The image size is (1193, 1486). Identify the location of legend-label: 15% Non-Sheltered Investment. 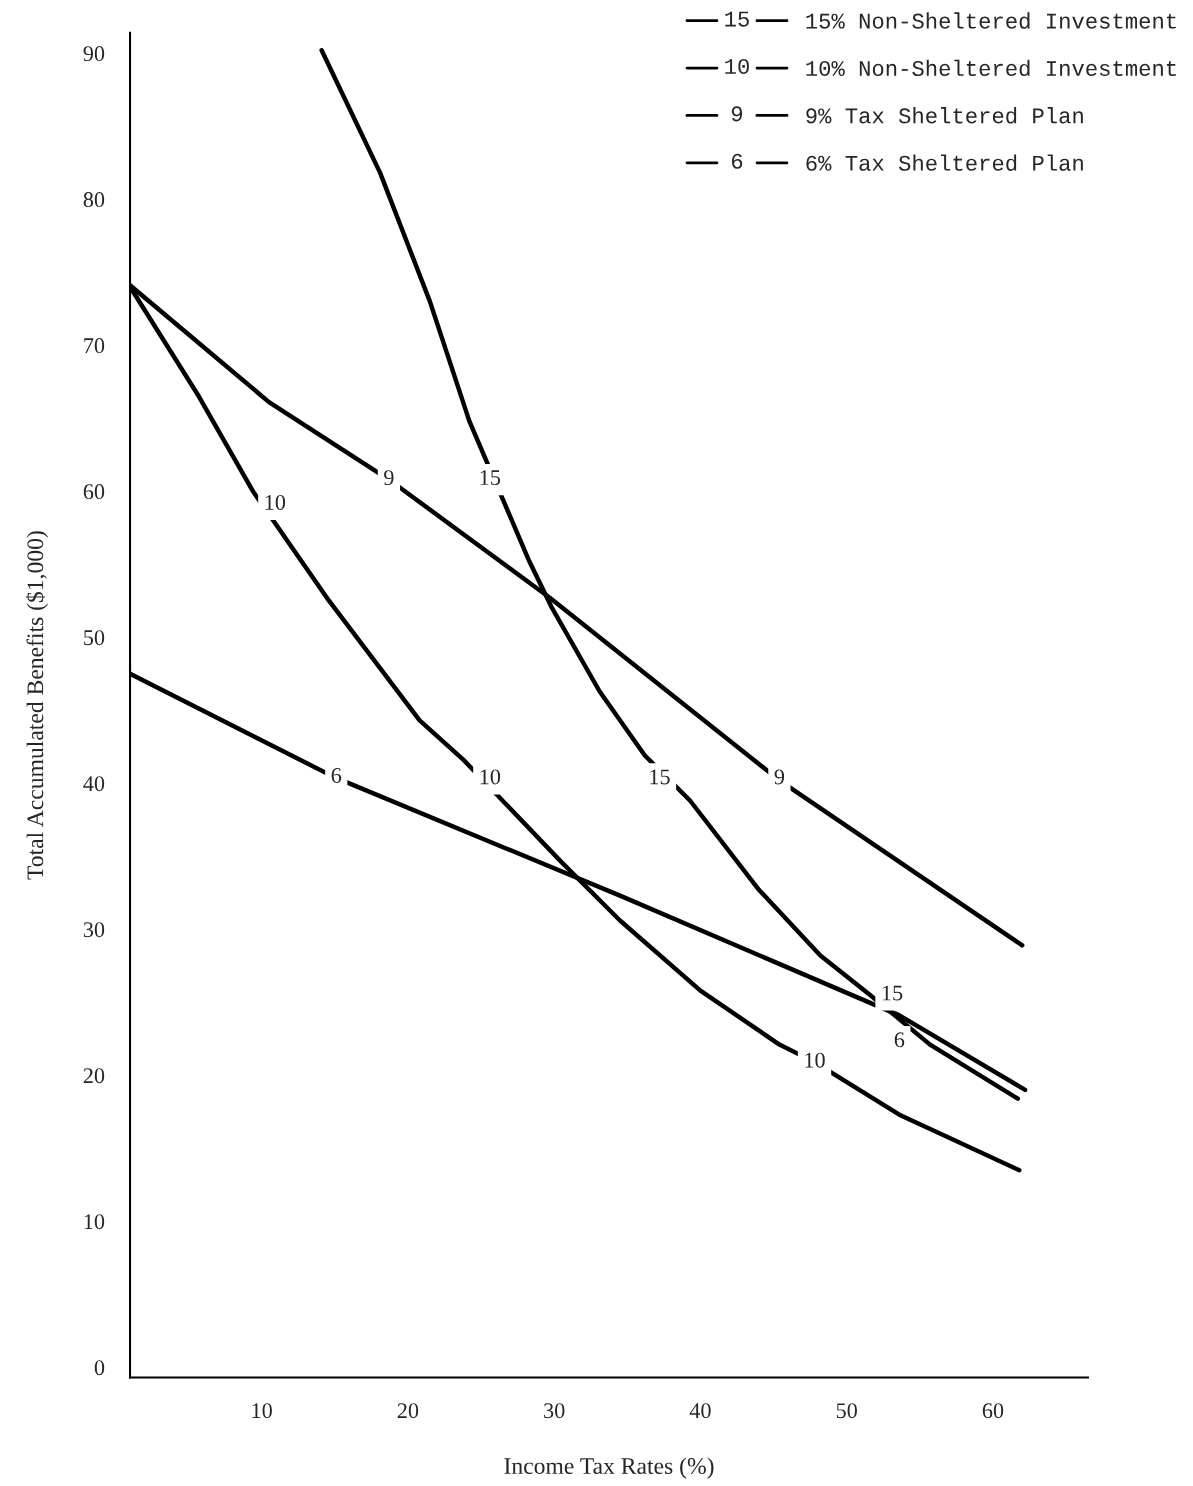
(991, 20).